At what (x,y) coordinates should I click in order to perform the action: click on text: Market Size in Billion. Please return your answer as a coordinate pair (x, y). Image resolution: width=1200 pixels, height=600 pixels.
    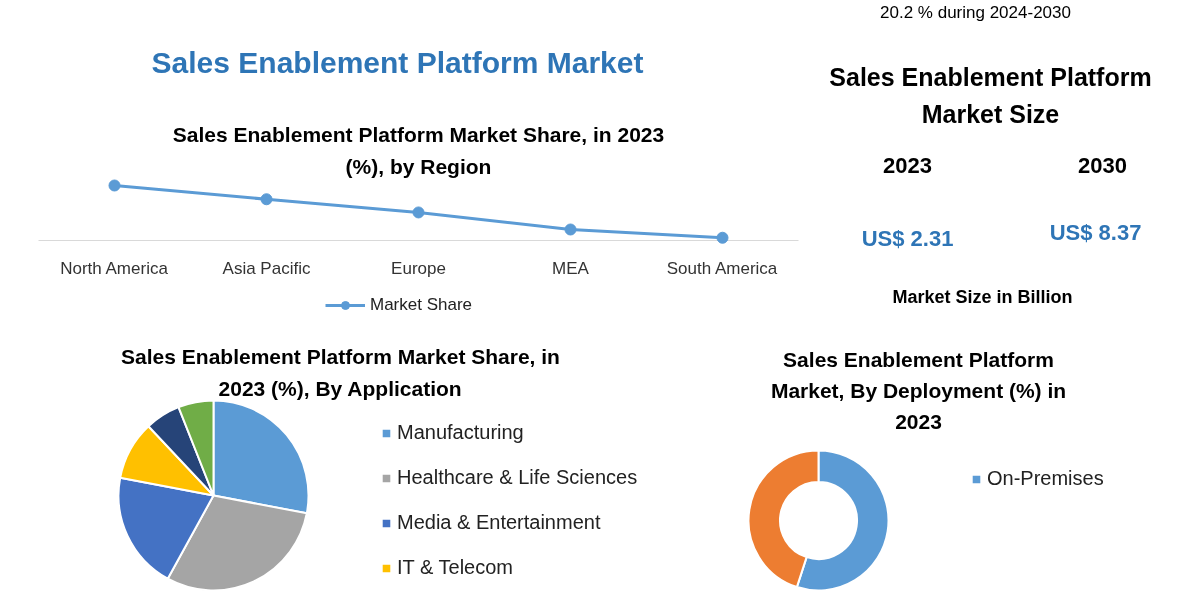
    Looking at the image, I should click on (982, 296).